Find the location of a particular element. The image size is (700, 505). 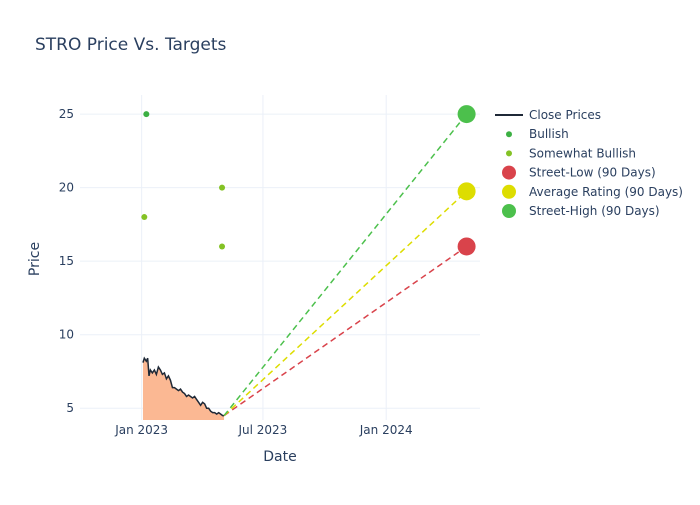

legend-label: Street-High (90 Days) is located at coordinates (594, 211).